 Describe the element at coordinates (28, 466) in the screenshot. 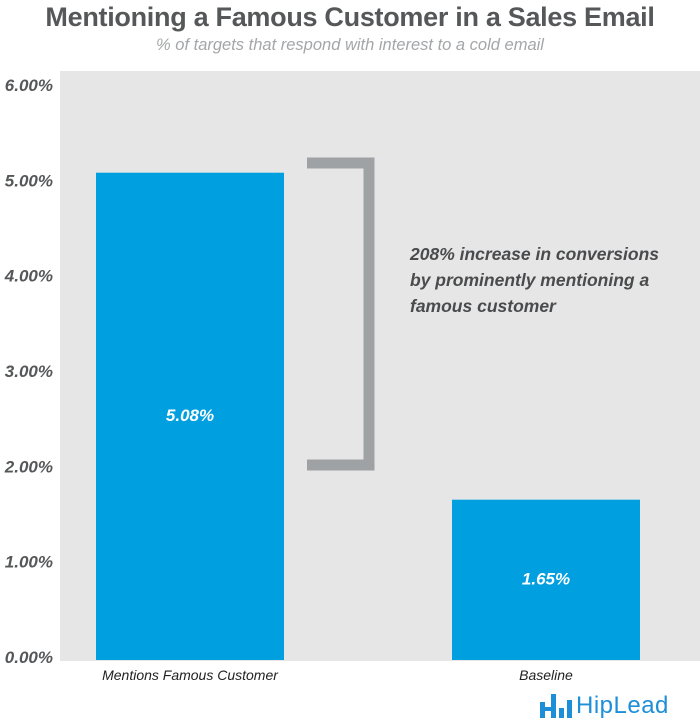

I see `y-tick-label: 2.00%` at that location.